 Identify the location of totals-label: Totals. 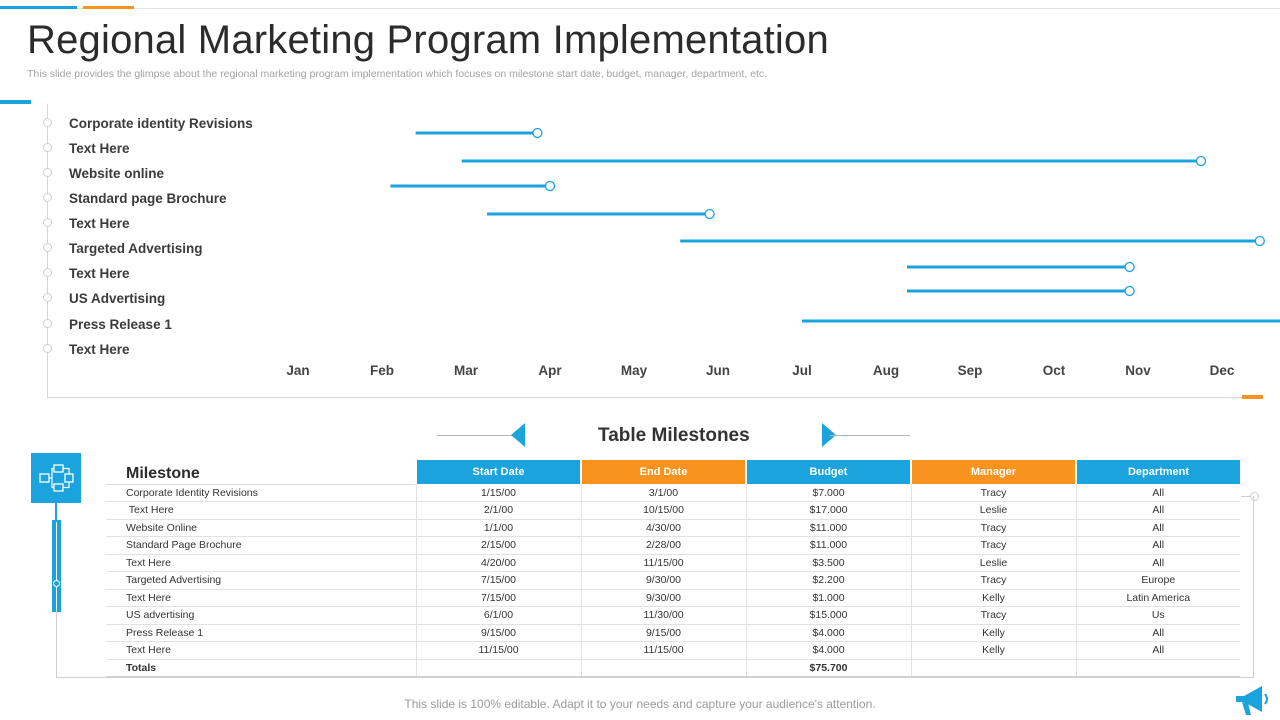
(261, 668).